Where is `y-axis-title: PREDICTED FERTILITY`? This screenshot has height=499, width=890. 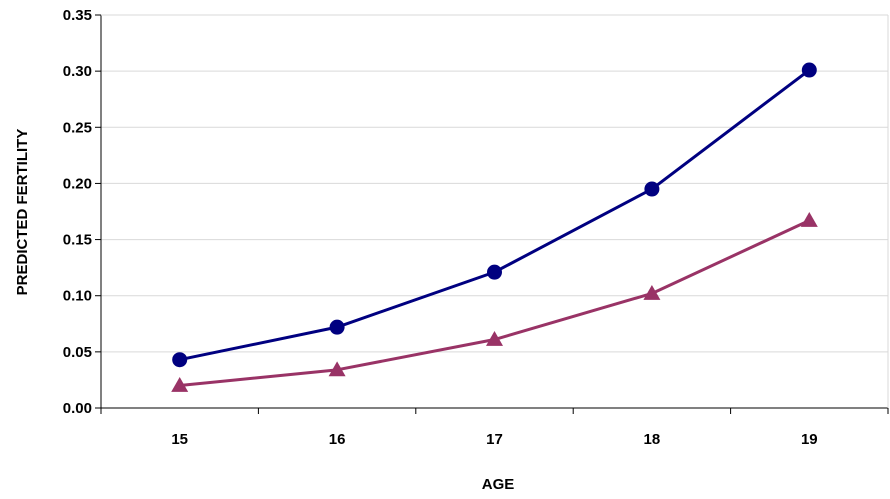
y-axis-title: PREDICTED FERTILITY is located at coordinates (22, 212).